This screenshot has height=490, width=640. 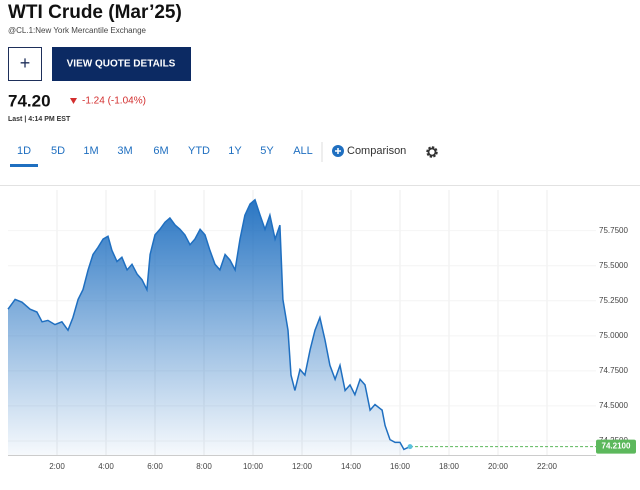 What do you see at coordinates (613, 335) in the screenshot?
I see `y-tick-label: 75.0000` at bounding box center [613, 335].